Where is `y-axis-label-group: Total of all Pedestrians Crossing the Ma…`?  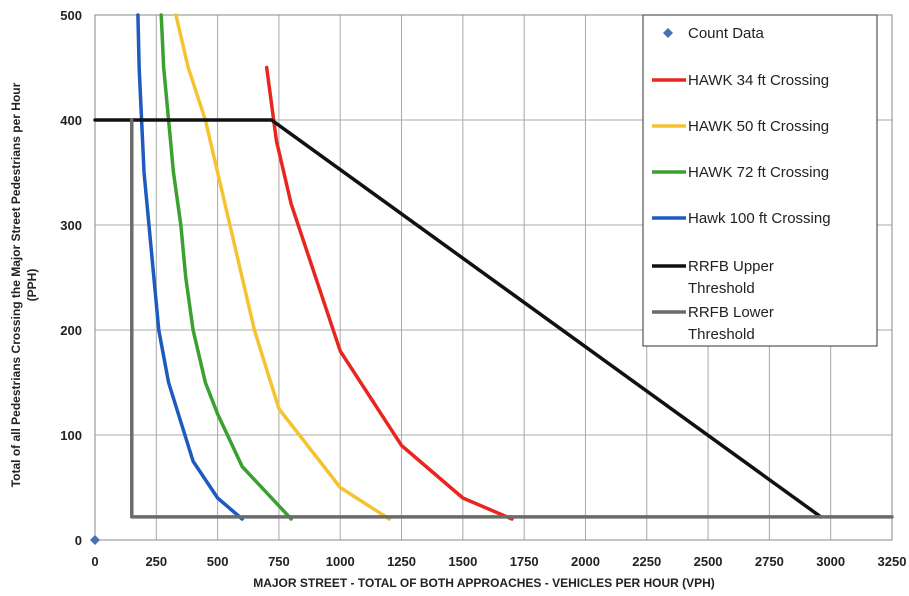
y-axis-label-group: Total of all Pedestrians Crossing the Ma… is located at coordinates (24, 284).